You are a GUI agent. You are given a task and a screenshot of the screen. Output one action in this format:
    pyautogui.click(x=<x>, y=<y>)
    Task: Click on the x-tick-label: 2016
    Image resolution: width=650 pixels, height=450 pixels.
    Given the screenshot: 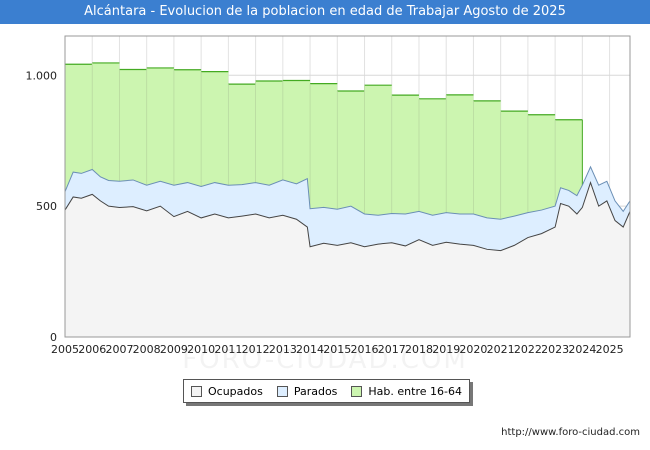 What is the action you would take?
    pyautogui.click(x=365, y=349)
    